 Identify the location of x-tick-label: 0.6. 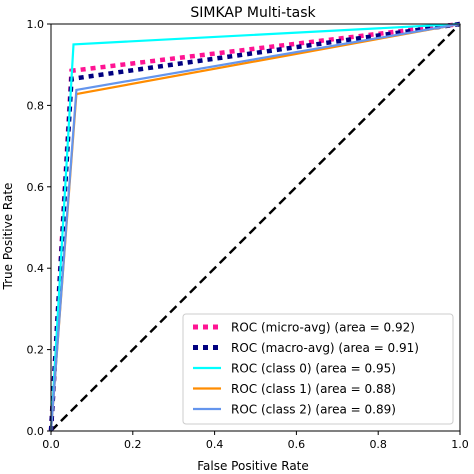
(297, 444).